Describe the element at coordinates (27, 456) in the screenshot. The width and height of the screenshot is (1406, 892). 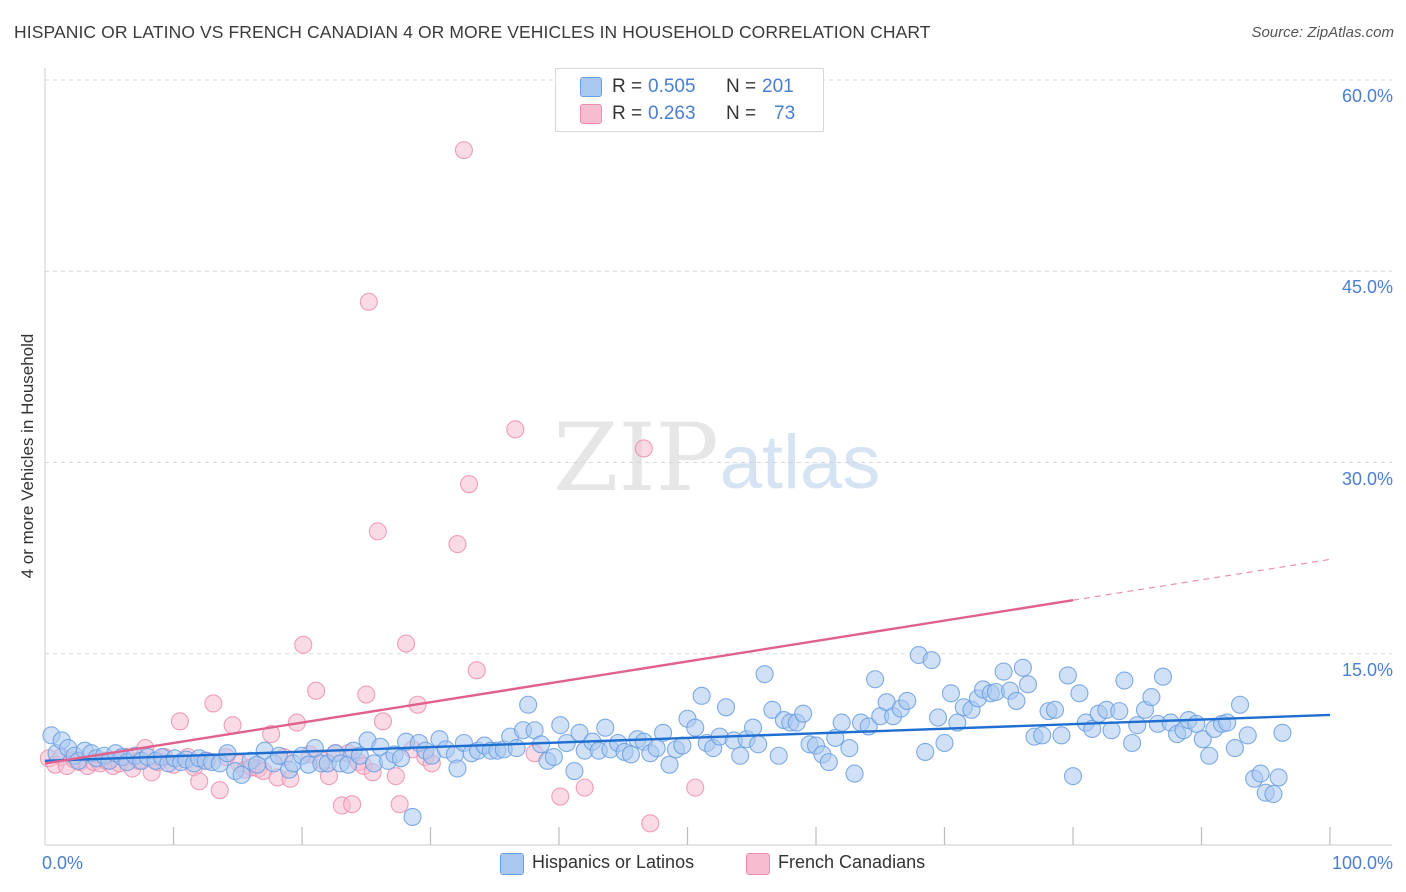
I see `y-axis-label: 4 or more Vehicles in Household` at that location.